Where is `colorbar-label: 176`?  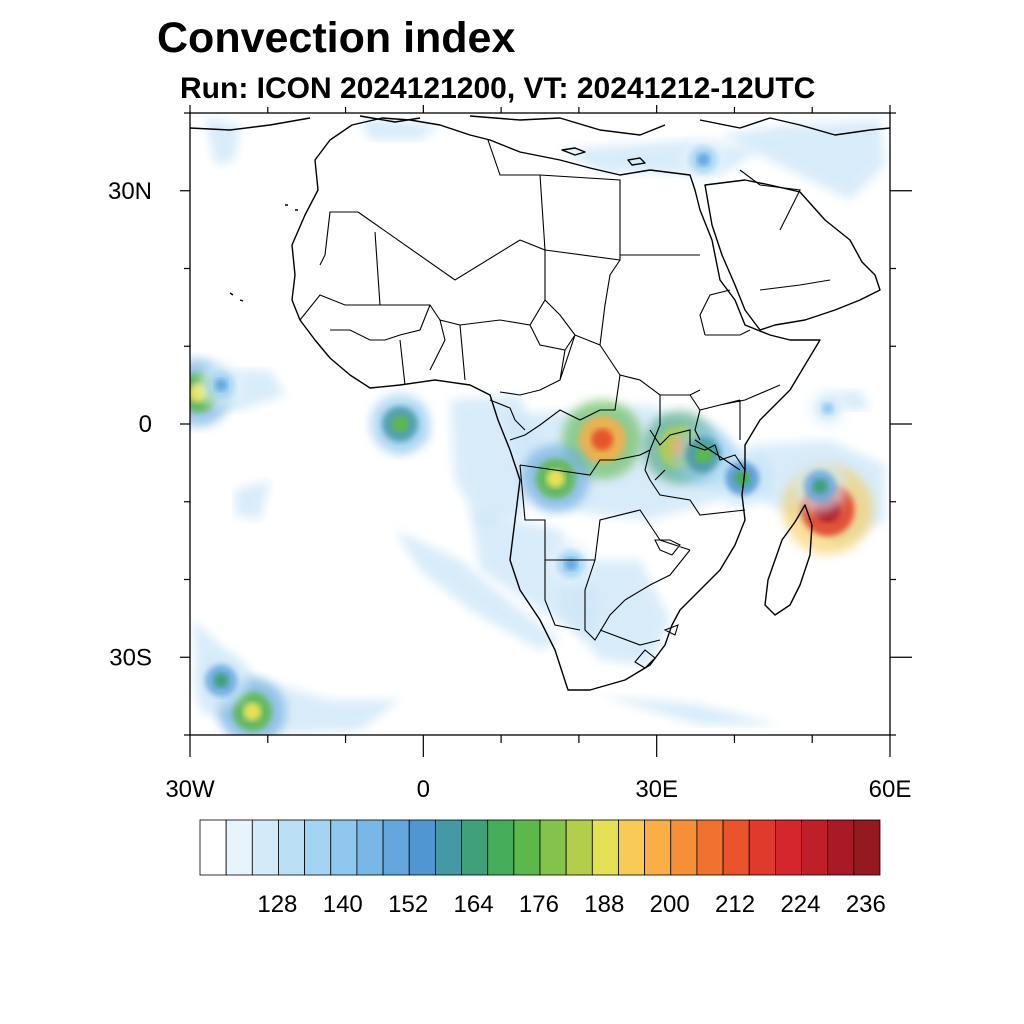
colorbar-label: 176 is located at coordinates (539, 904).